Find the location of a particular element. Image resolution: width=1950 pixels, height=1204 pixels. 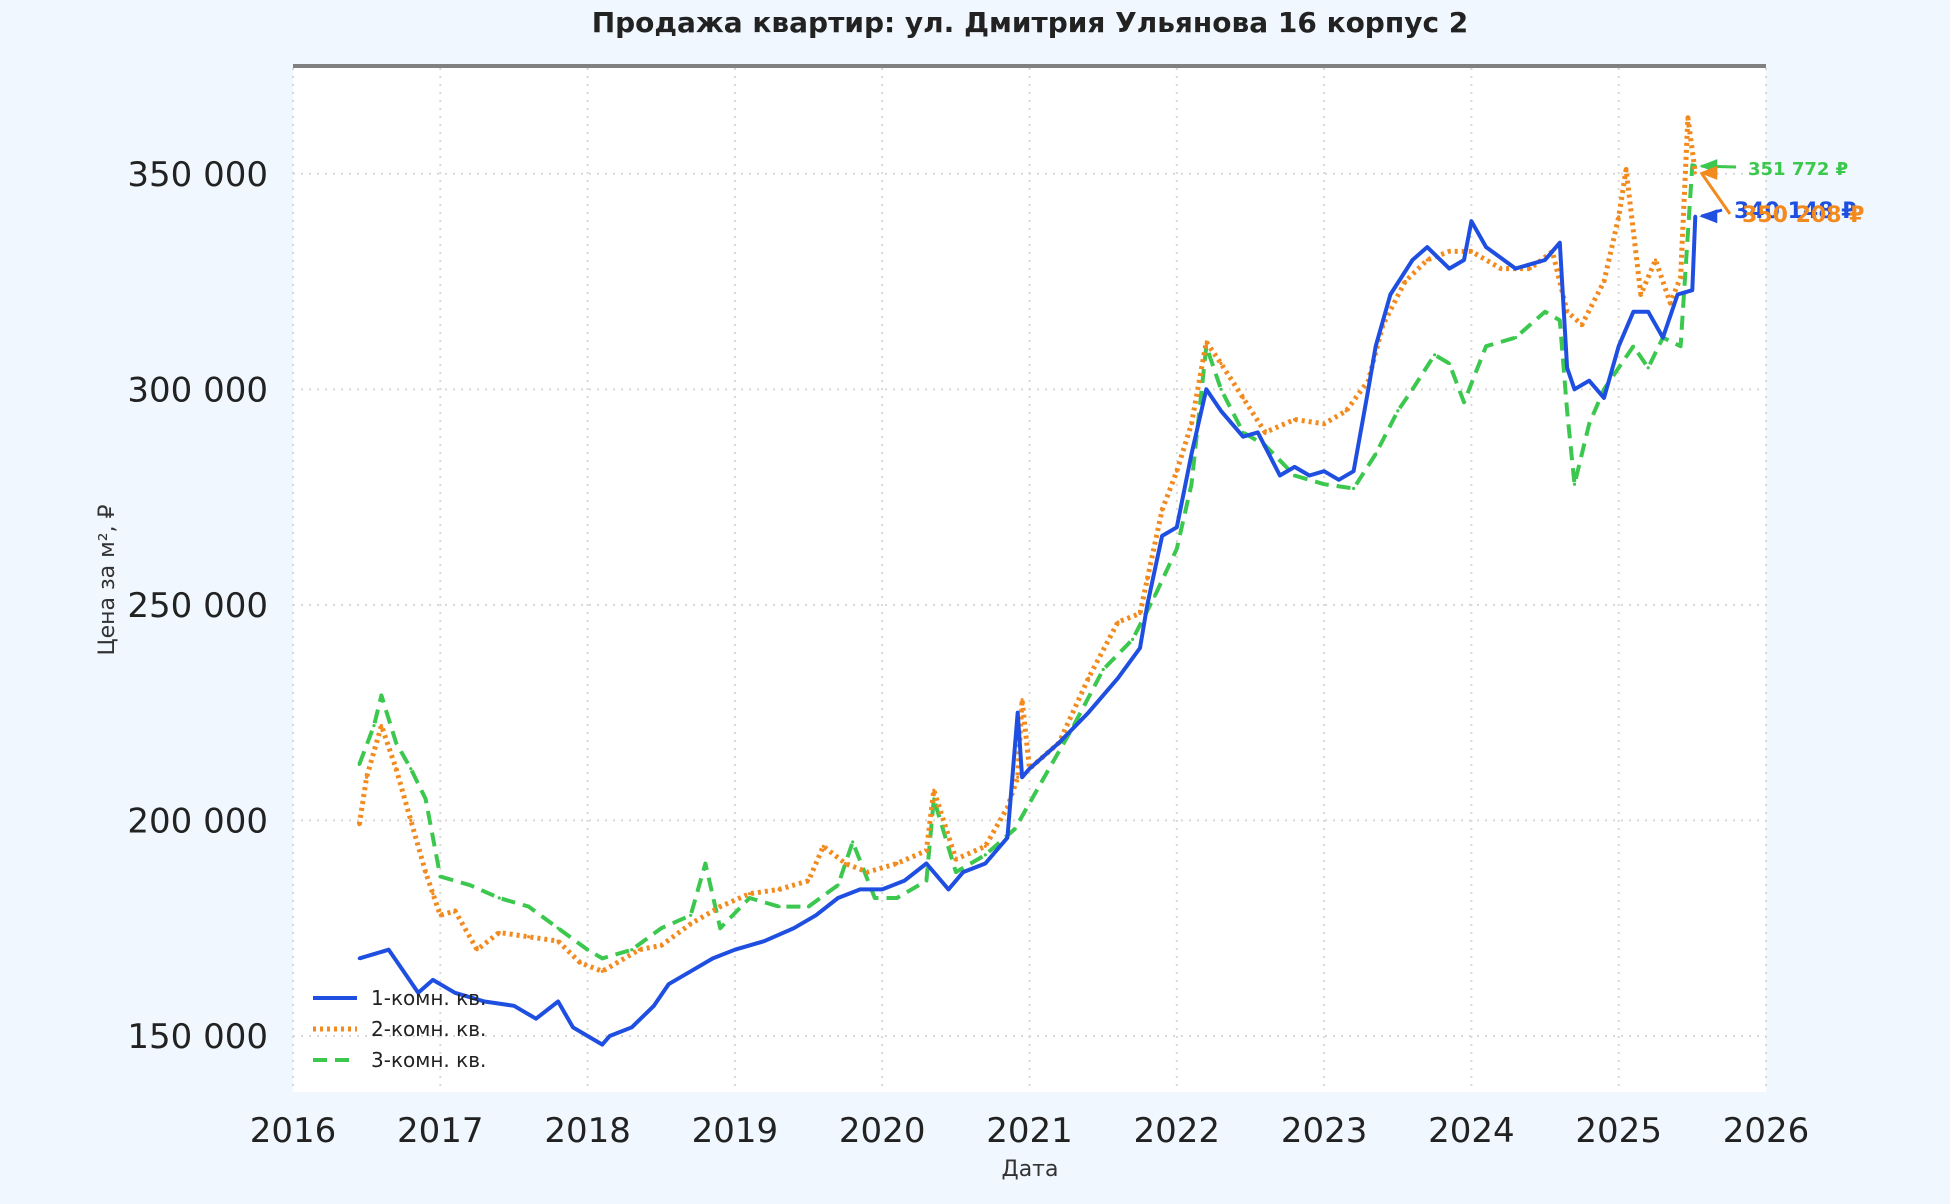

x-tick-label: 2018 is located at coordinates (587, 1131).